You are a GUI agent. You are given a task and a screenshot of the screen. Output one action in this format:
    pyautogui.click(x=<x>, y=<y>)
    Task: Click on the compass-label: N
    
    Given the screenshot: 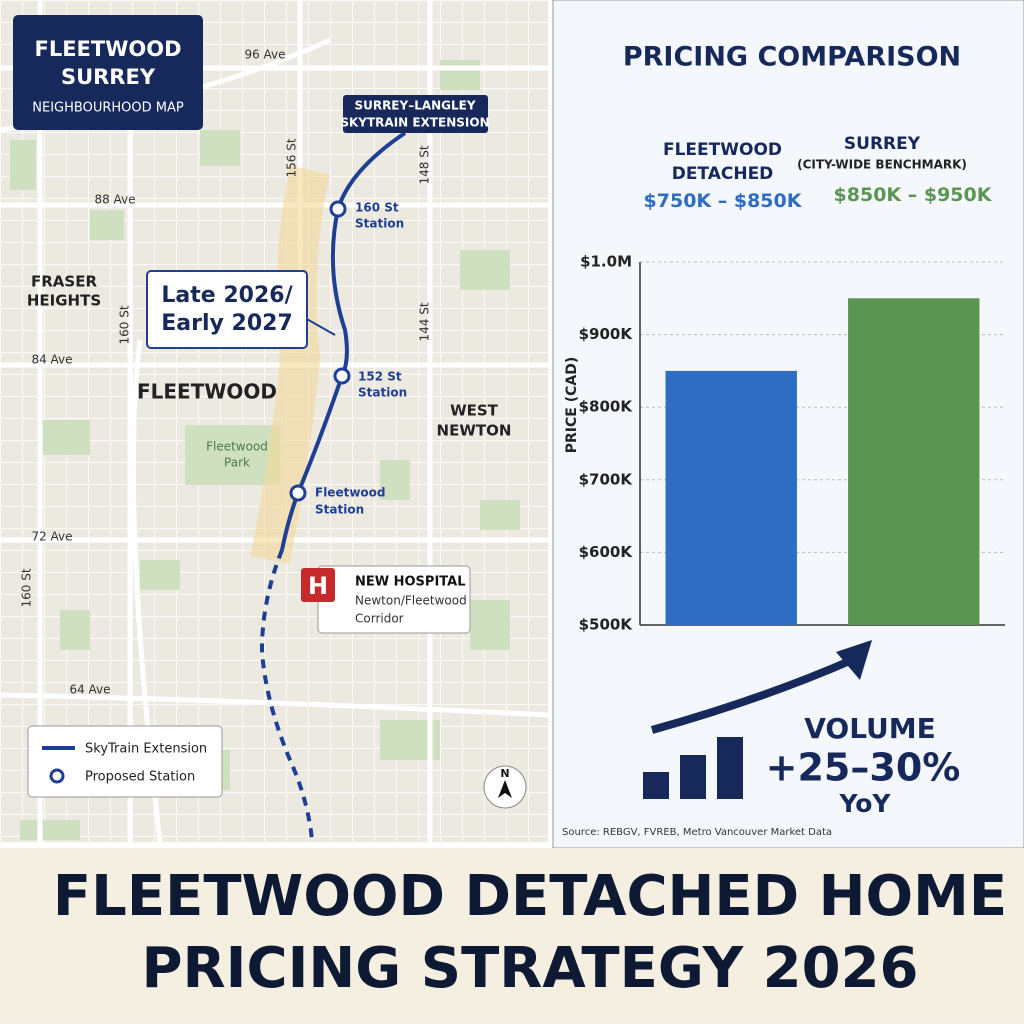 What is the action you would take?
    pyautogui.click(x=504, y=773)
    